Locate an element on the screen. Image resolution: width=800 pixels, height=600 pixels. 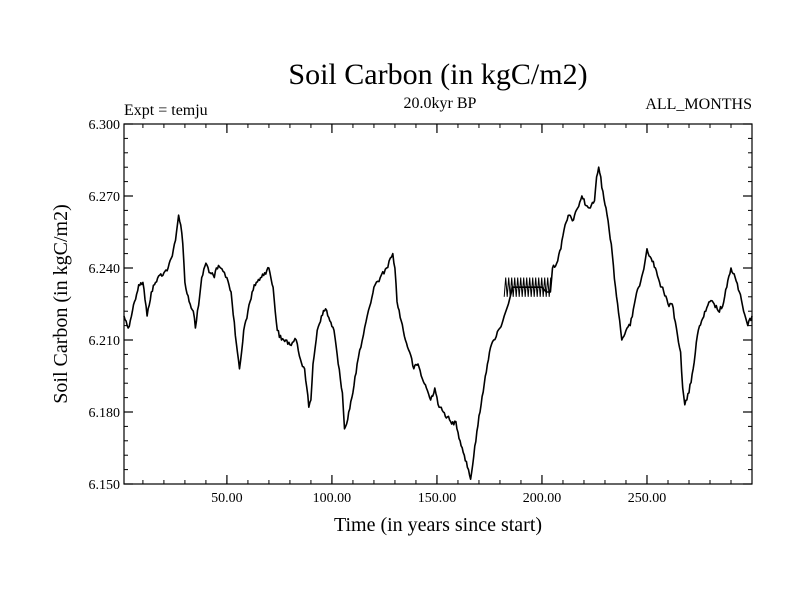
y-tick-label: 6.150 is located at coordinates (105, 485).